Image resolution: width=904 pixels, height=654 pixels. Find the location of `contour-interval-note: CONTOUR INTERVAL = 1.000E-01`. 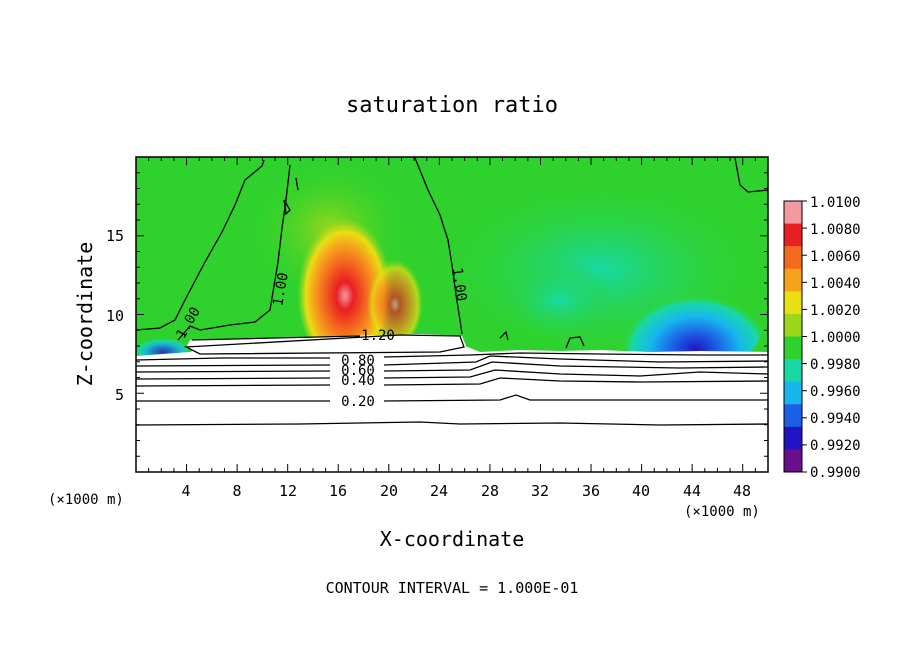

contour-interval-note: CONTOUR INTERVAL = 1.000E-01 is located at coordinates (452, 588).